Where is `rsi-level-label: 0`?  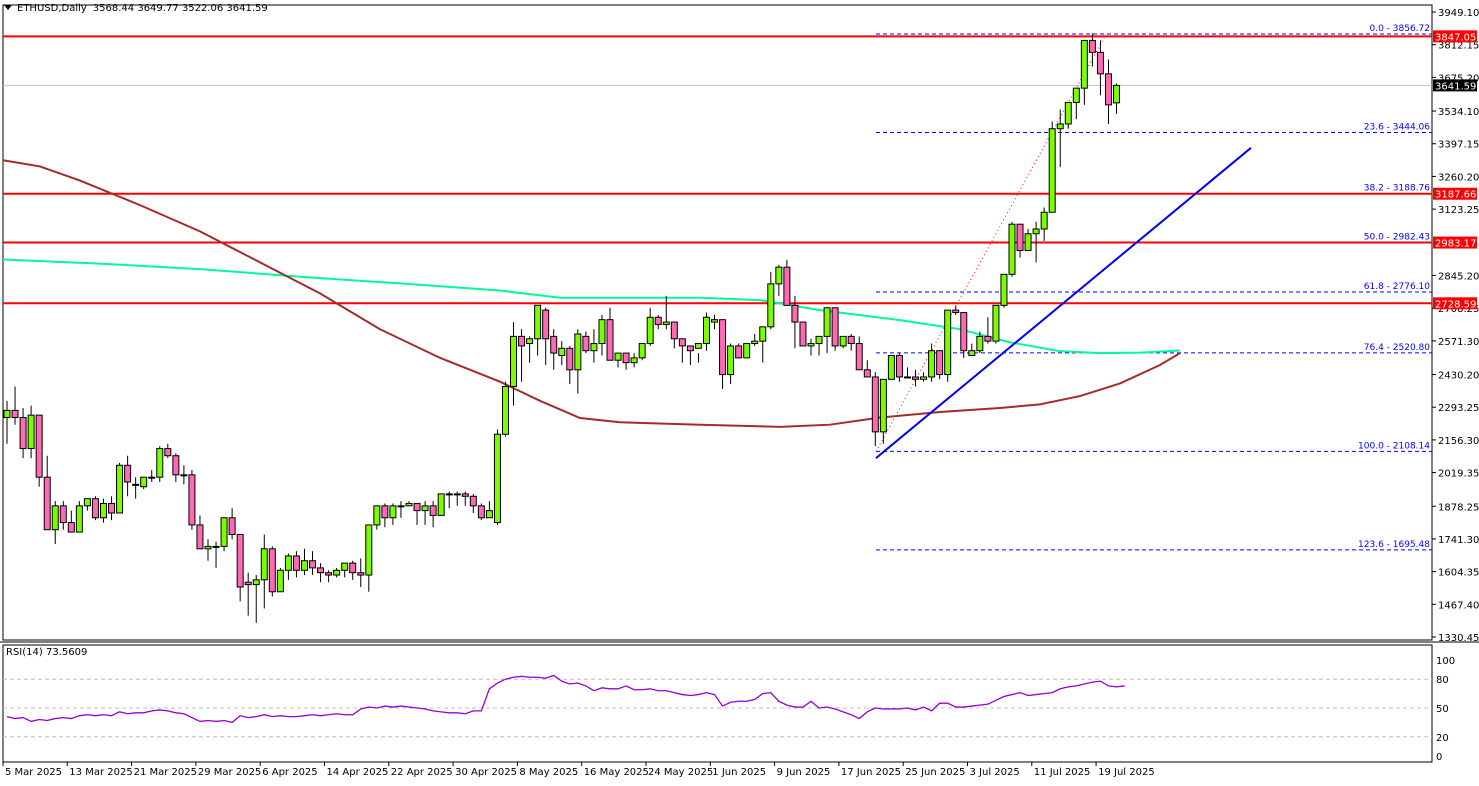 rsi-level-label: 0 is located at coordinates (1439, 757).